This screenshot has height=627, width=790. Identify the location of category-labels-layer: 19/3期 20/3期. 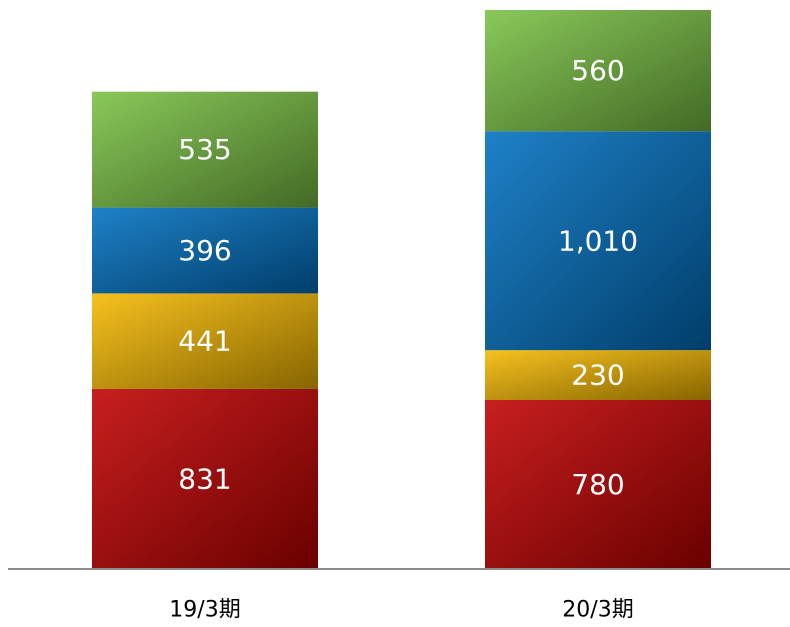
(401, 610).